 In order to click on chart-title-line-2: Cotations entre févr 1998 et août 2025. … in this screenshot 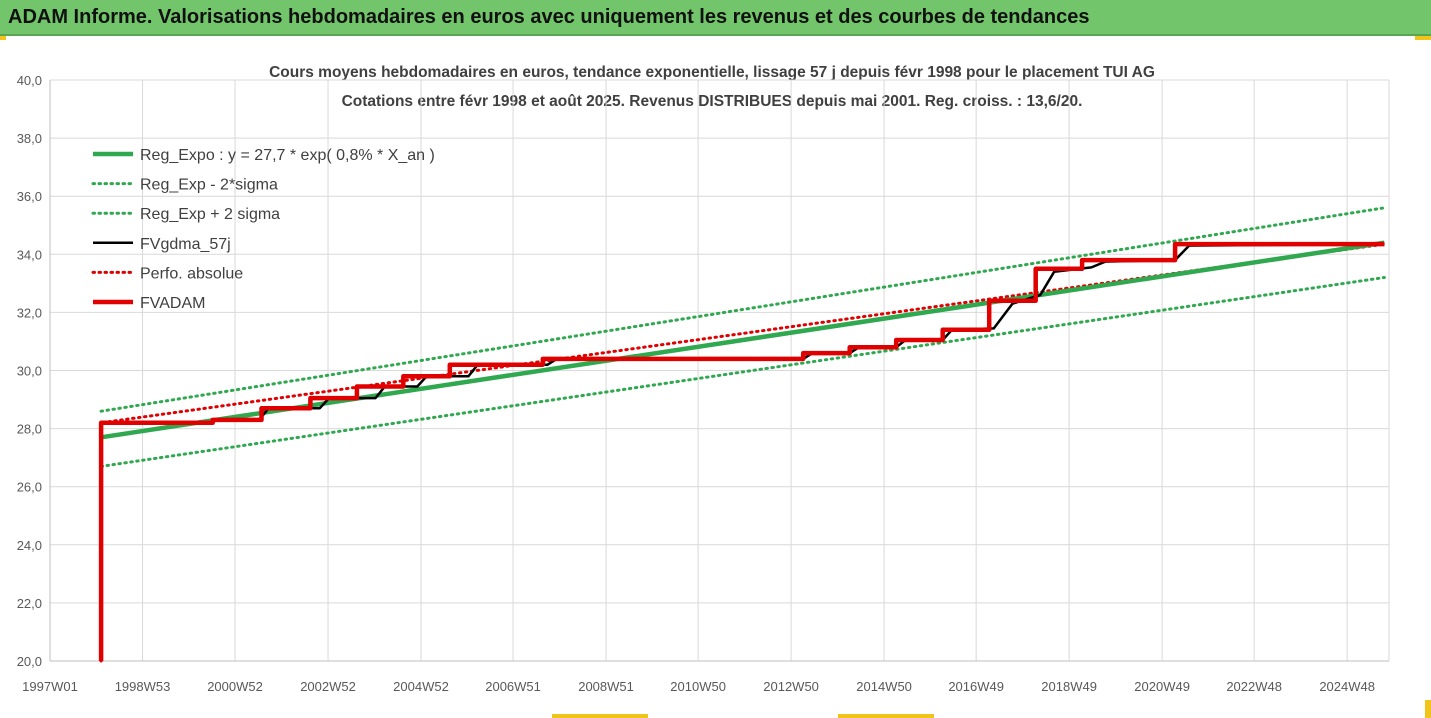, I will do `click(712, 101)`.